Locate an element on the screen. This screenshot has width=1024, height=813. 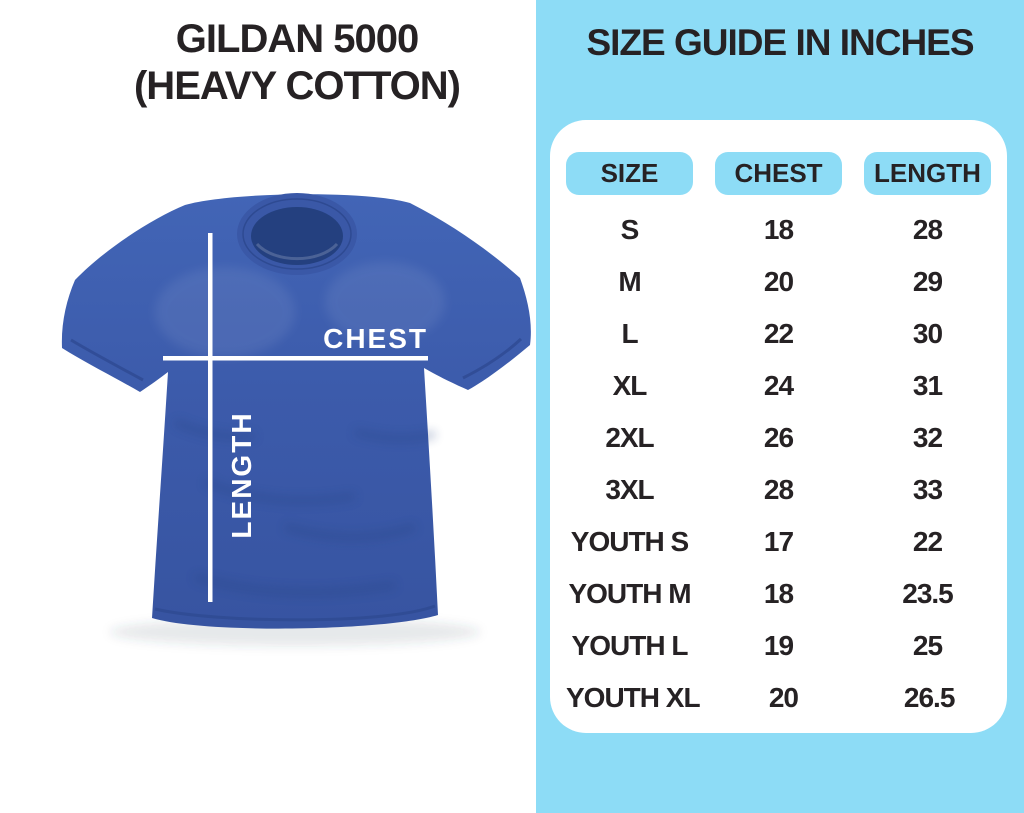
table-row: YOUTH L 19 25 is located at coordinates (778, 646).